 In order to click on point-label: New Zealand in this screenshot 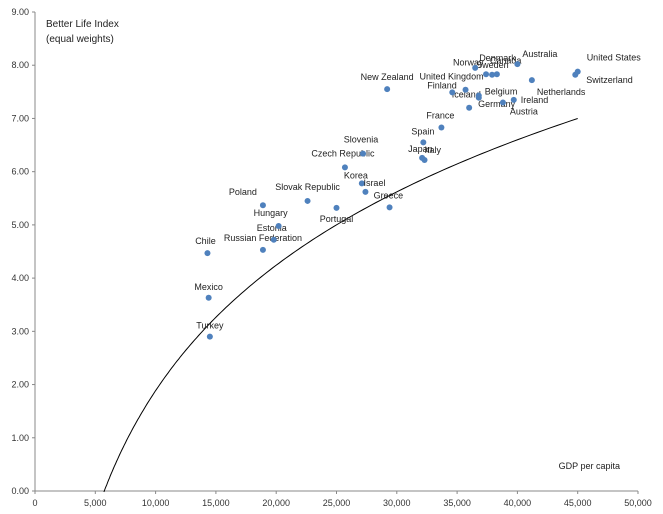, I will do `click(387, 77)`.